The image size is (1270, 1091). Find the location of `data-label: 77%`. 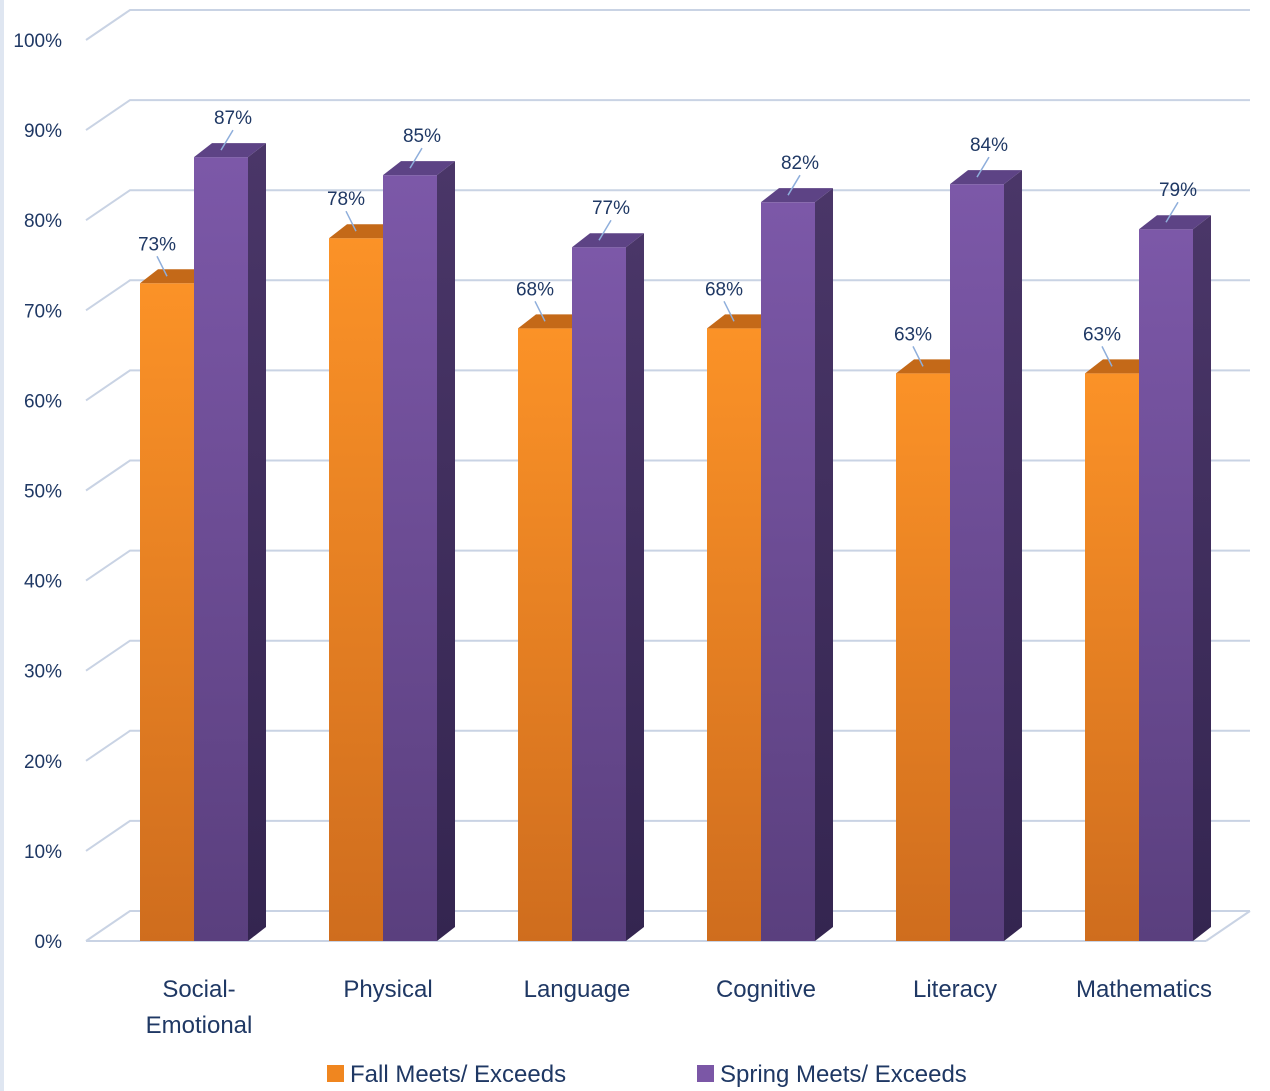

data-label: 77% is located at coordinates (611, 208).